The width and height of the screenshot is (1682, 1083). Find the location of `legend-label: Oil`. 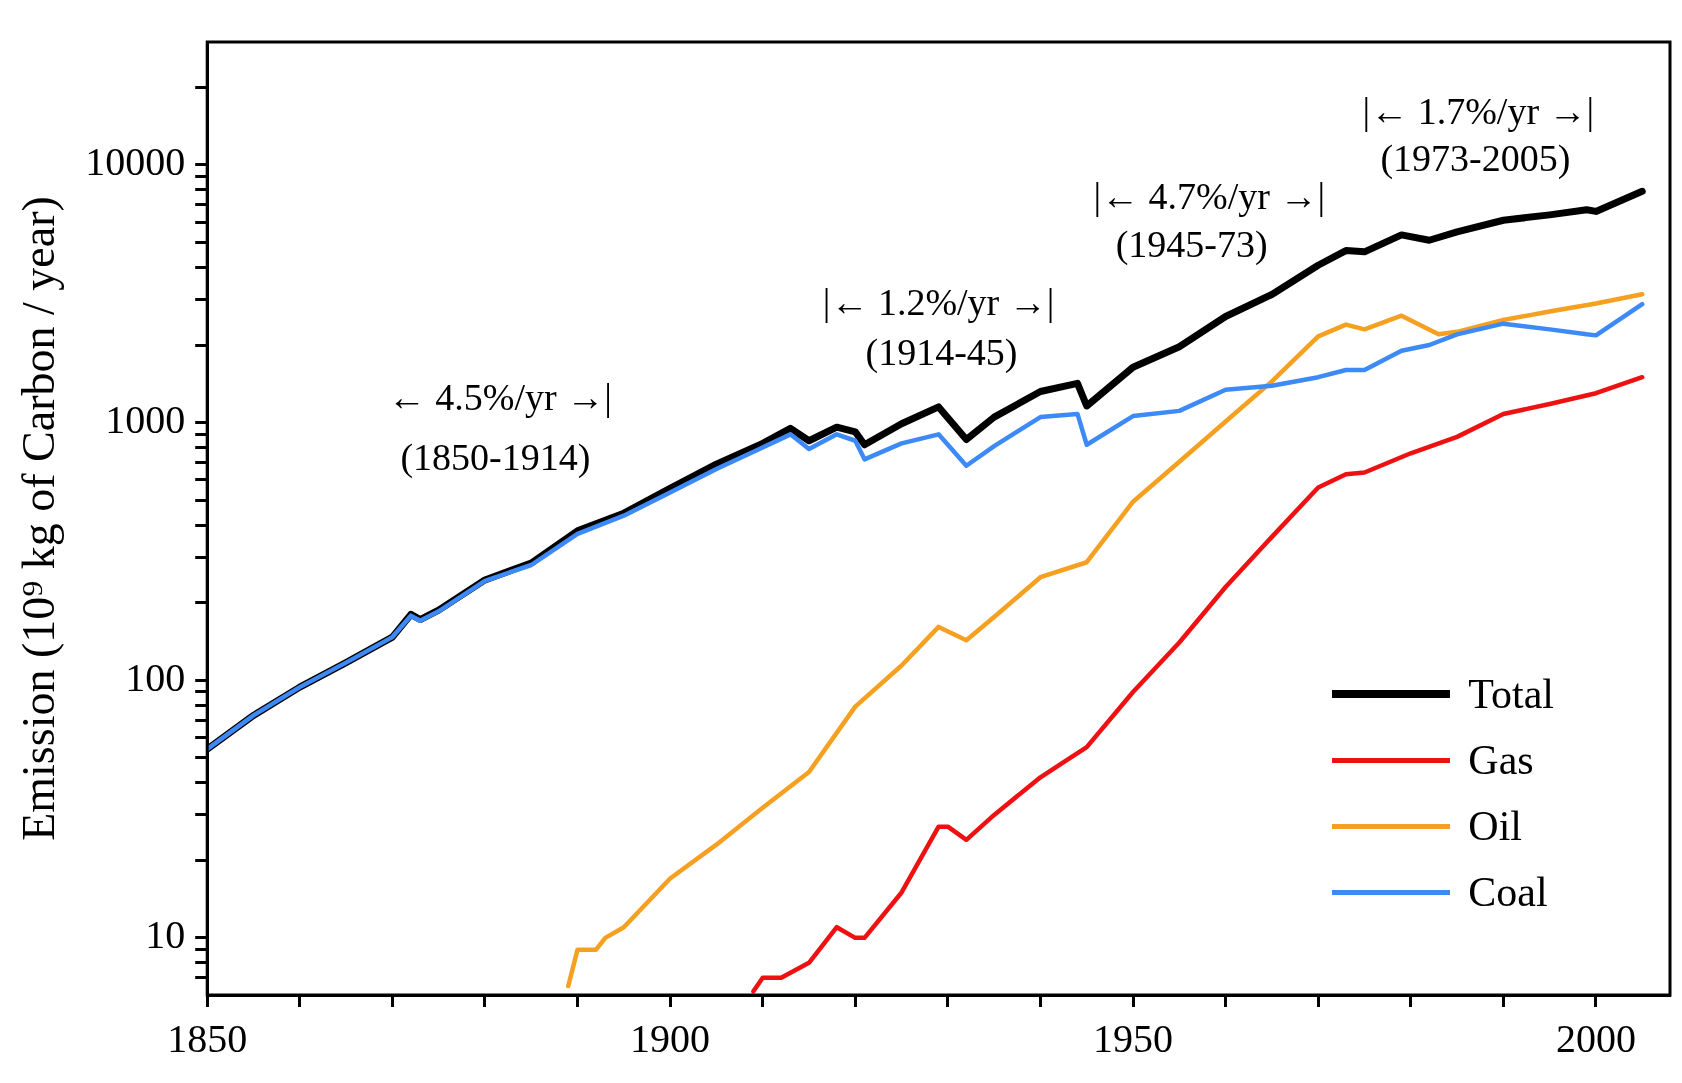

legend-label: Oil is located at coordinates (1495, 826).